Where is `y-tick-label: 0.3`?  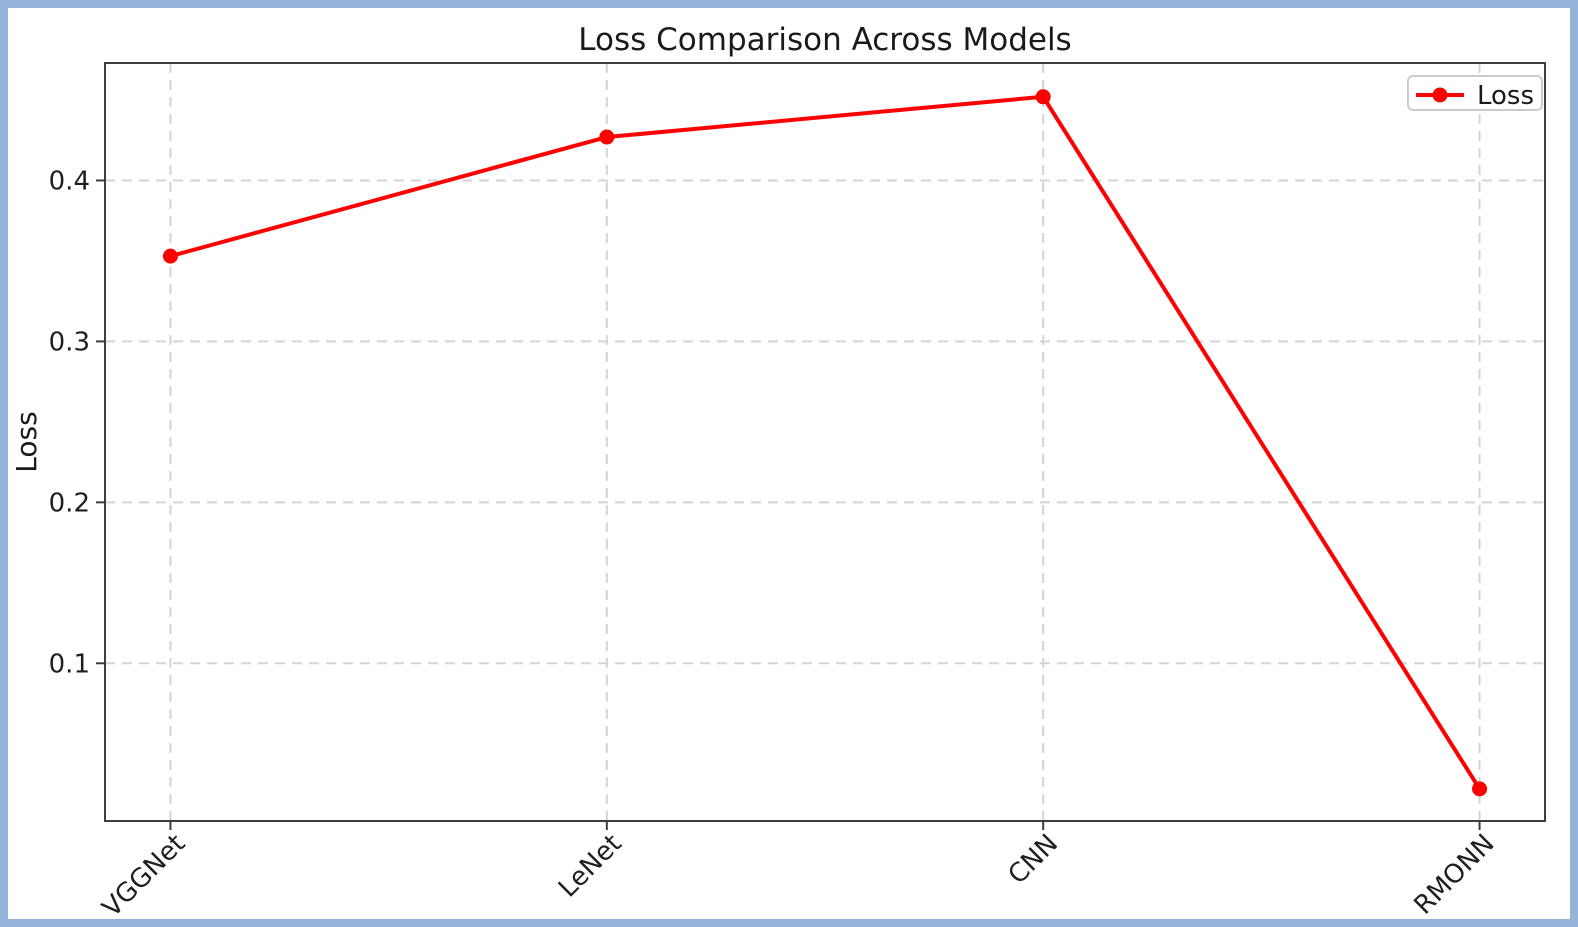 y-tick-label: 0.3 is located at coordinates (69, 342).